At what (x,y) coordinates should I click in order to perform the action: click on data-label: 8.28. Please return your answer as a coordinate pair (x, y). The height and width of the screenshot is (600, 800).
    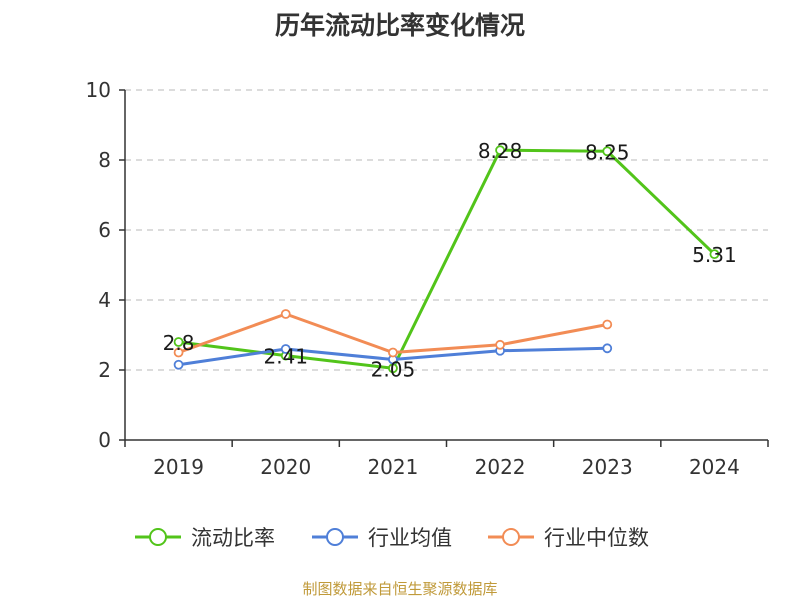
    Looking at the image, I should click on (500, 151).